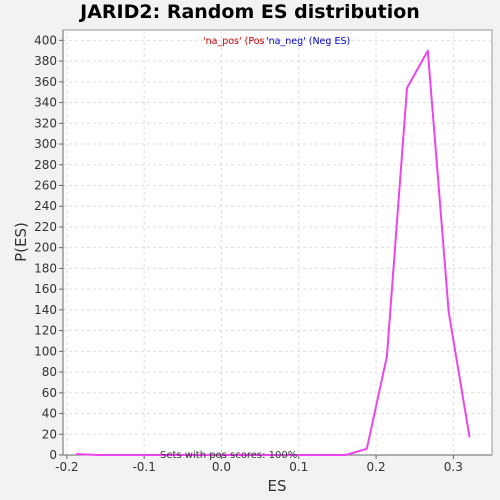 The image size is (500, 500). Describe the element at coordinates (45, 248) in the screenshot. I see `y-tick-label: 200` at that location.